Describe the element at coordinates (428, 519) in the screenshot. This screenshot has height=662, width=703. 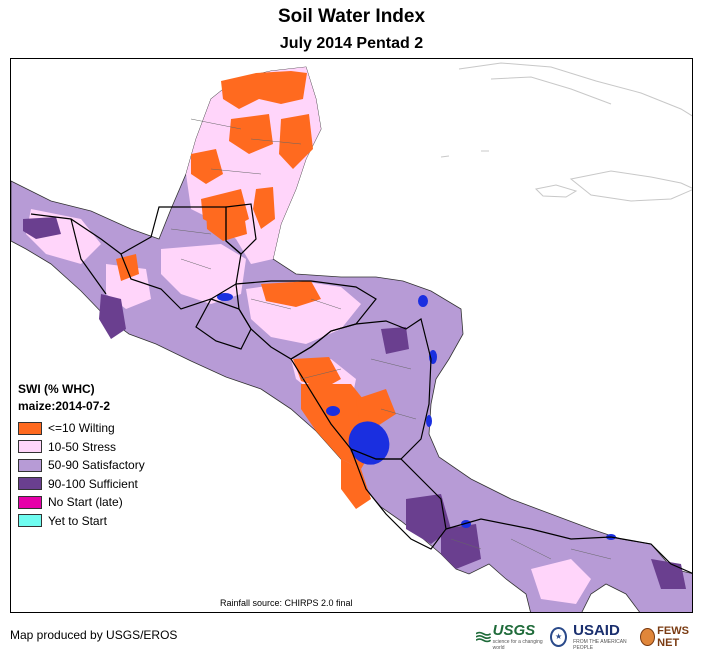
I see `costa-rica-sufficient` at that location.